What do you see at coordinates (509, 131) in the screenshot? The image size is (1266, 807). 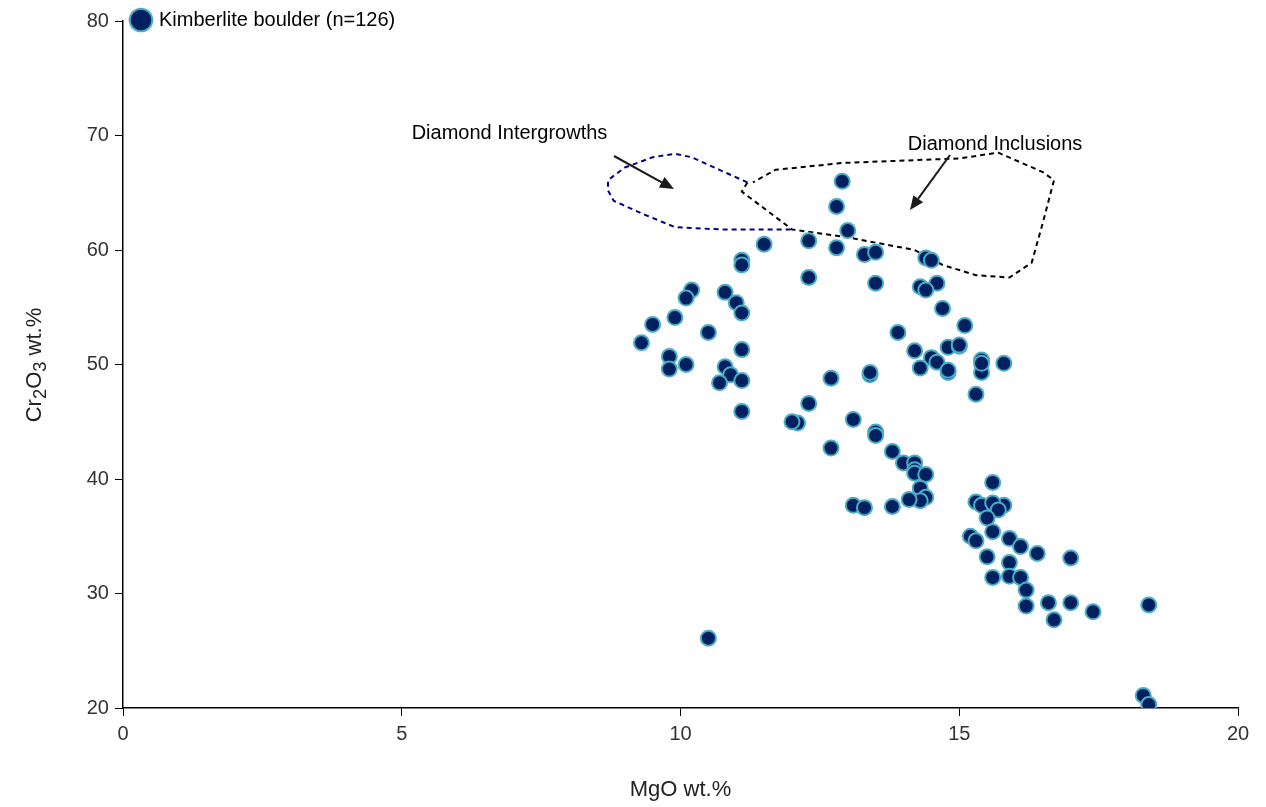 I see `annotation: Diamond Intergrowths` at bounding box center [509, 131].